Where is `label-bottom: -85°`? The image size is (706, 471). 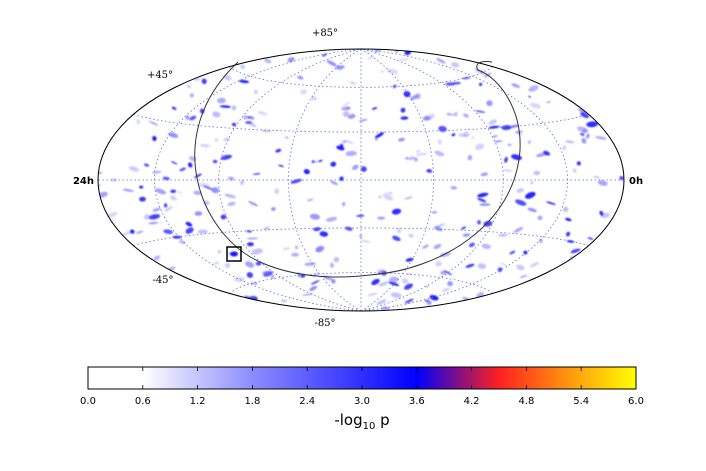
label-bottom: -85° is located at coordinates (324, 323).